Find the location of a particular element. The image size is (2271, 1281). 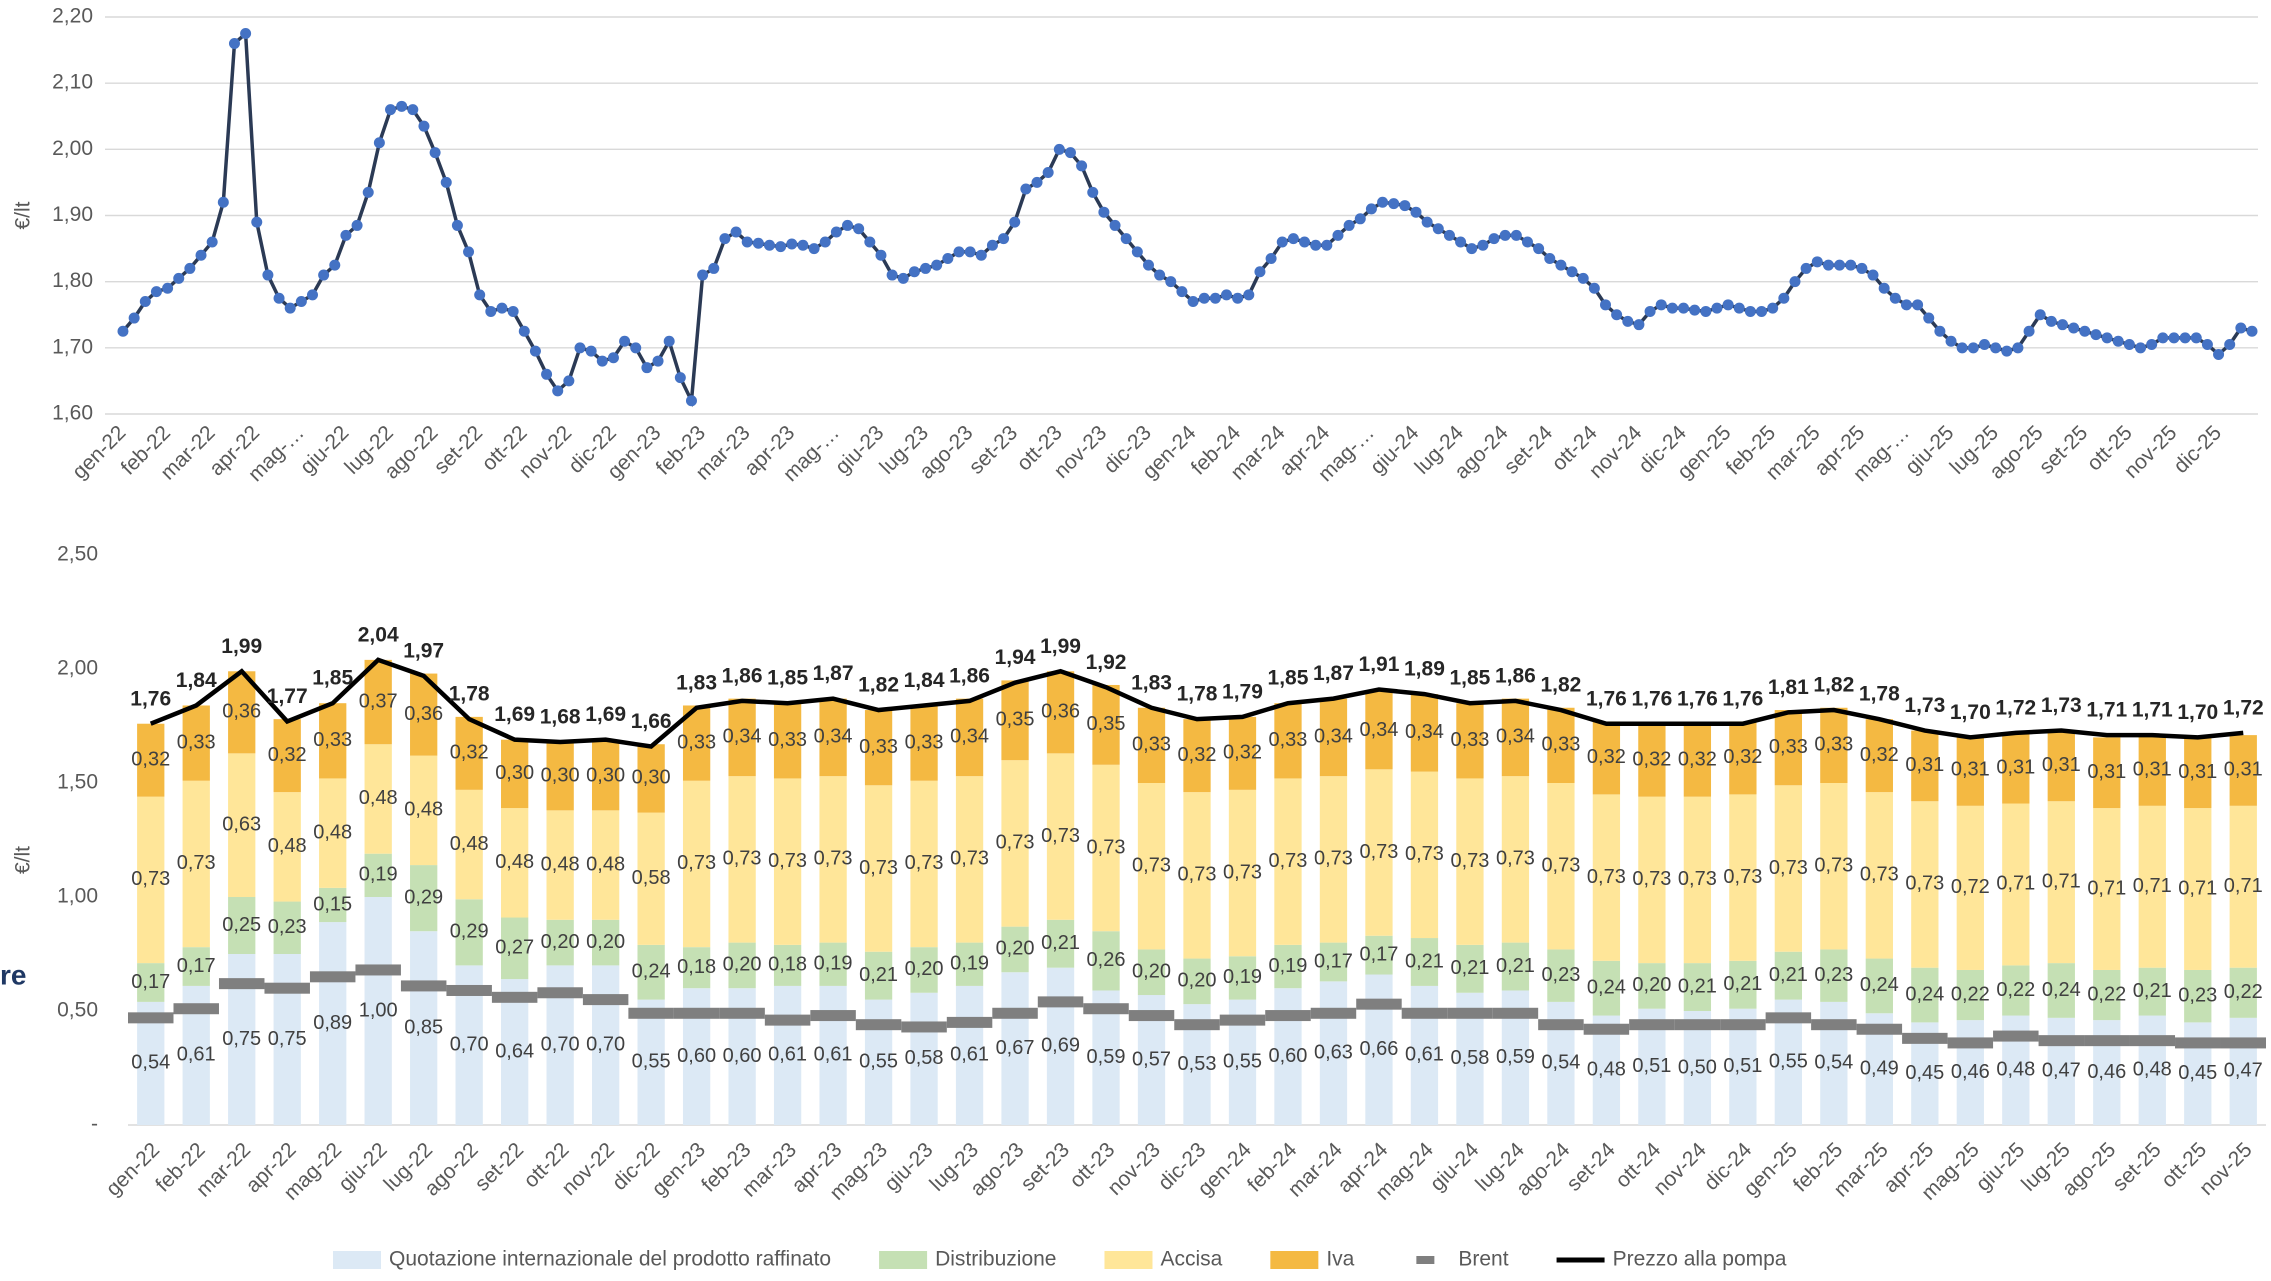

pump-price-label: 1,71 is located at coordinates (2106, 710).